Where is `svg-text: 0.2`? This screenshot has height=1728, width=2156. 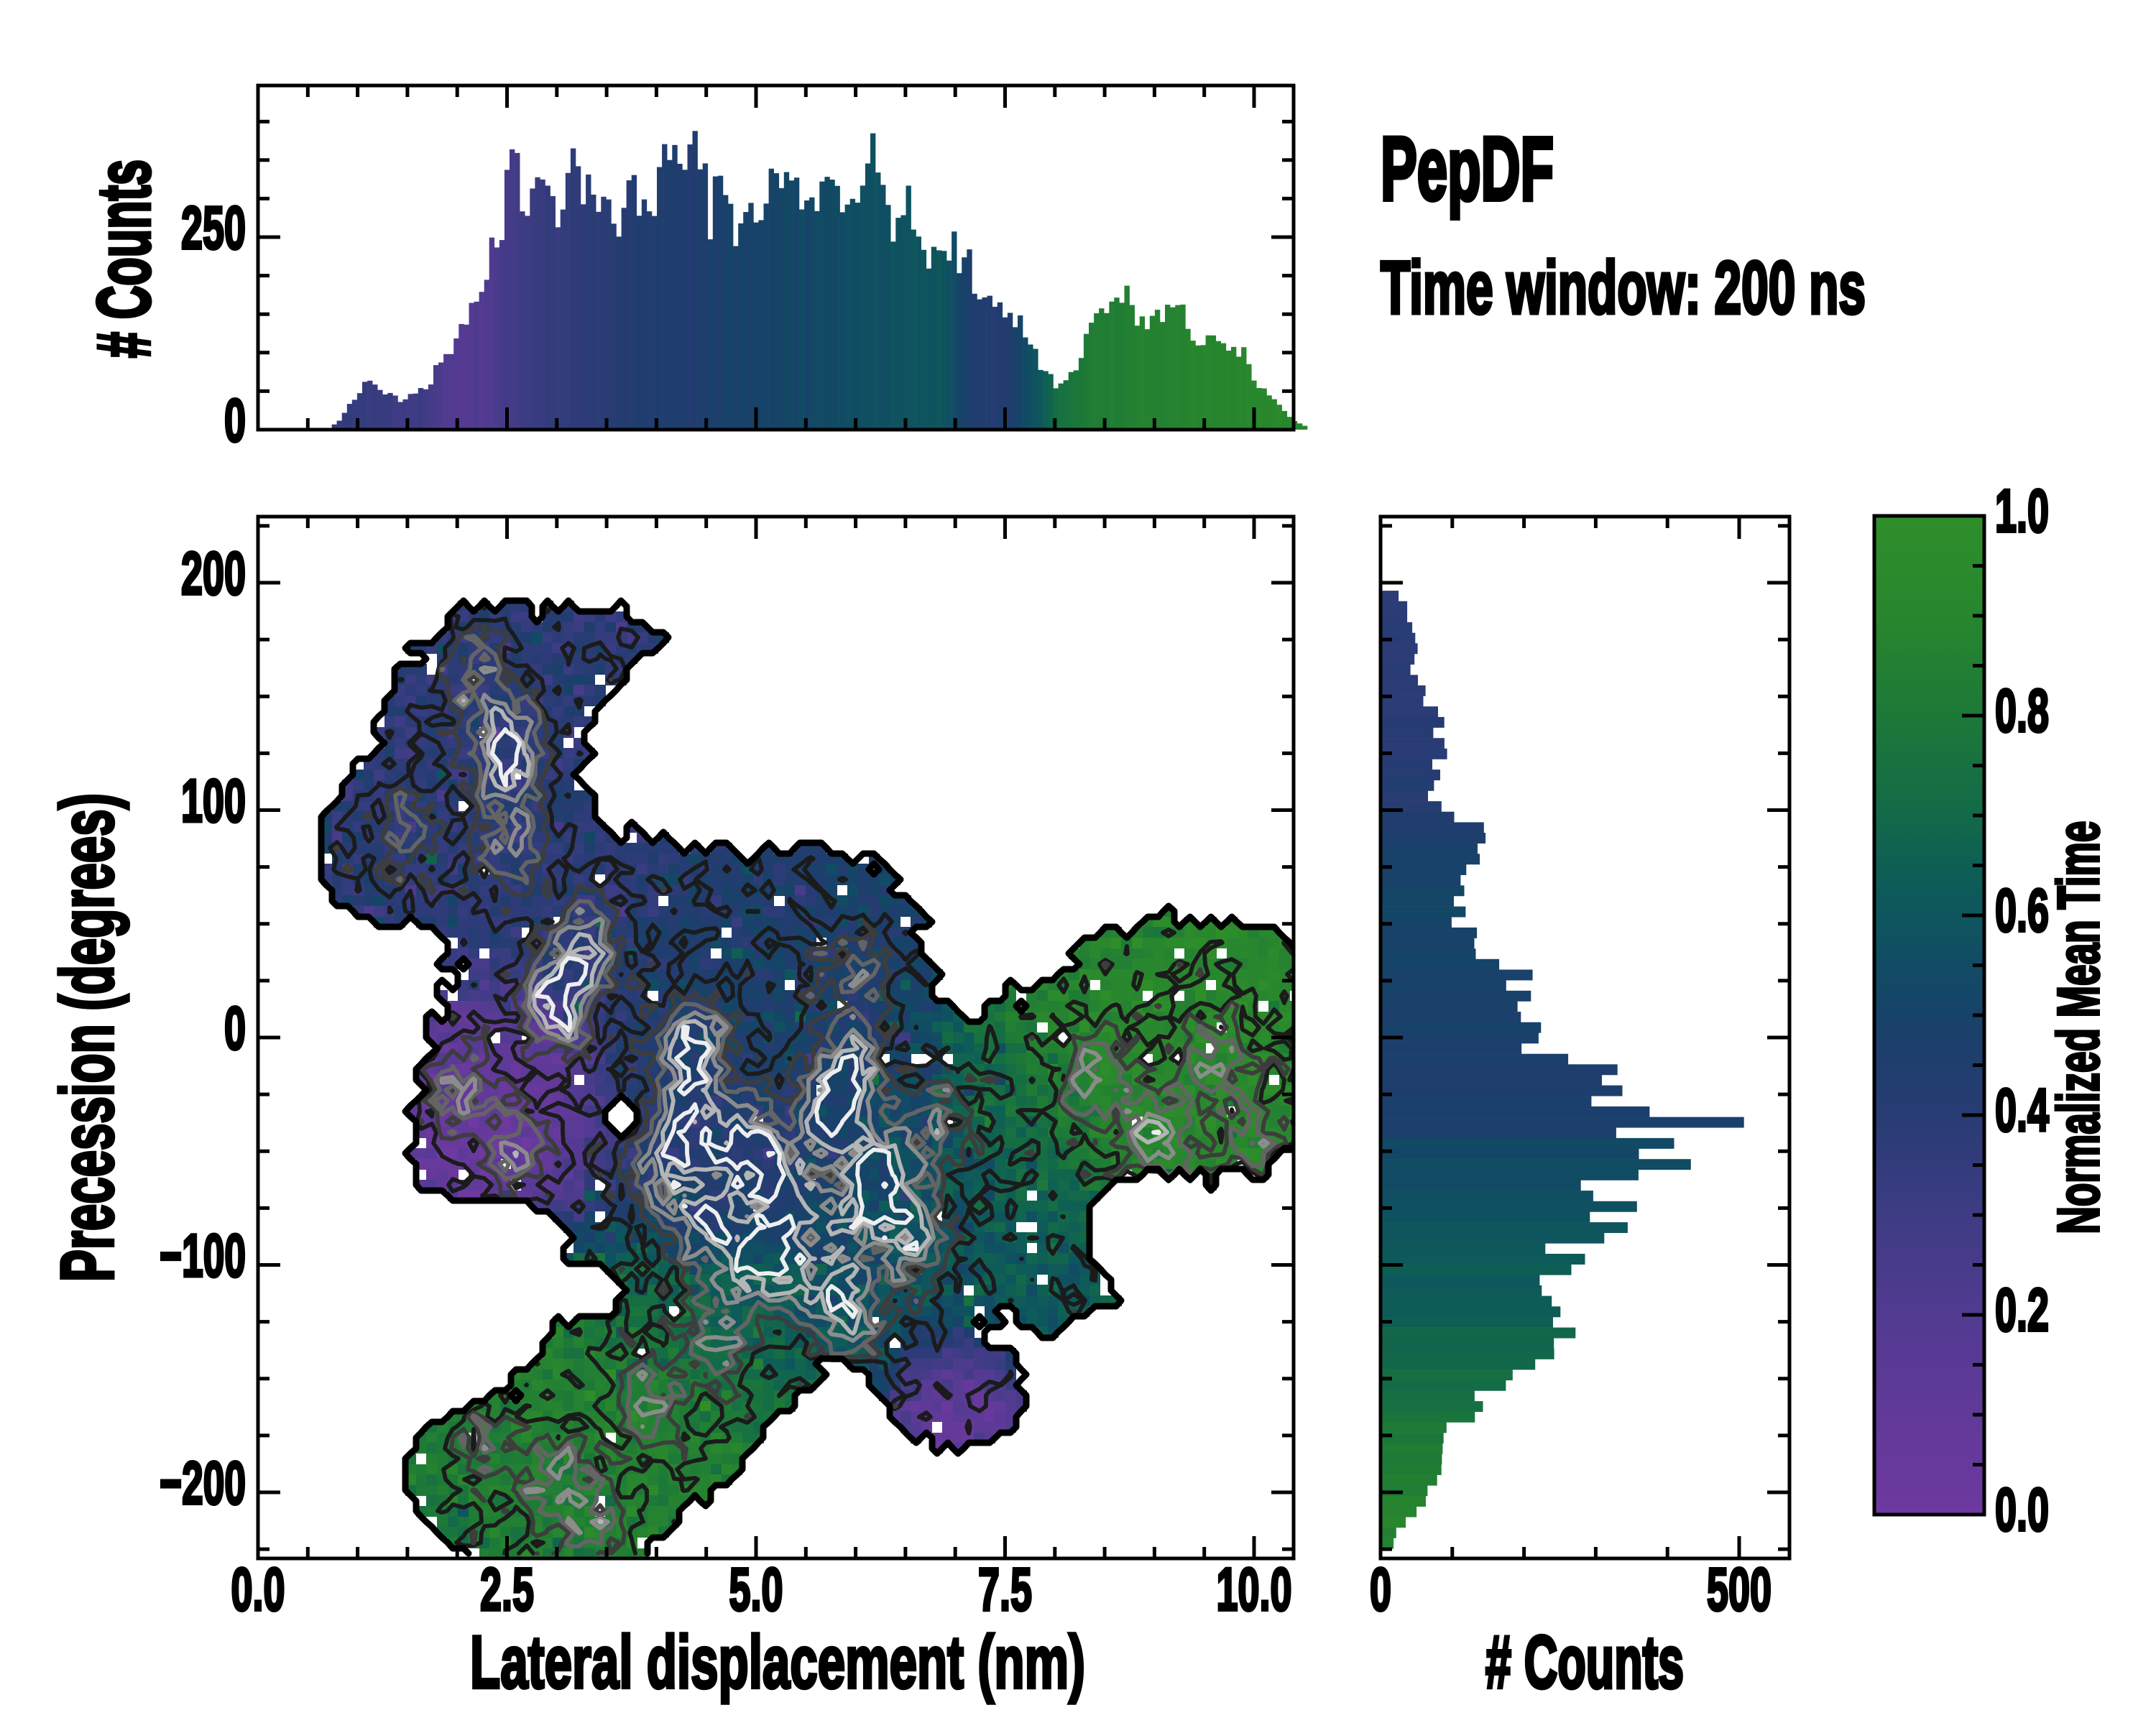 svg-text: 0.2 is located at coordinates (2022, 1310).